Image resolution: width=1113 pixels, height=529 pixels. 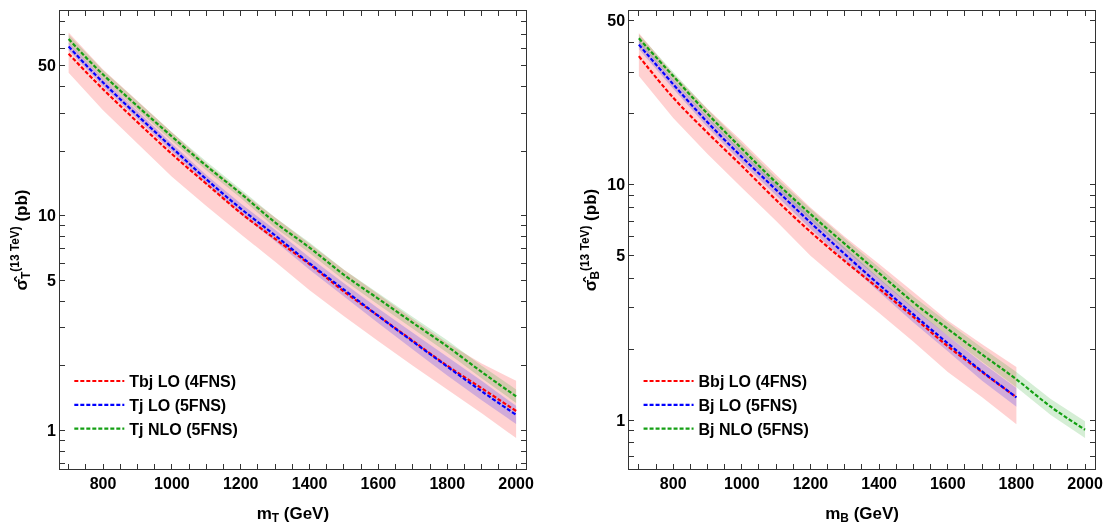 I want to click on x-axis-title: m$_{T}$ (GeV), so click(x=293, y=514).